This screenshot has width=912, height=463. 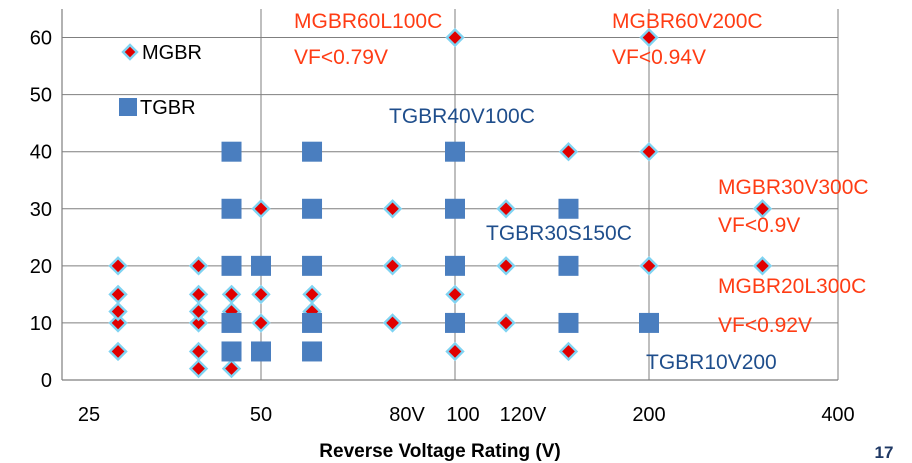 What do you see at coordinates (89, 415) in the screenshot?
I see `x-tick-label: 25` at bounding box center [89, 415].